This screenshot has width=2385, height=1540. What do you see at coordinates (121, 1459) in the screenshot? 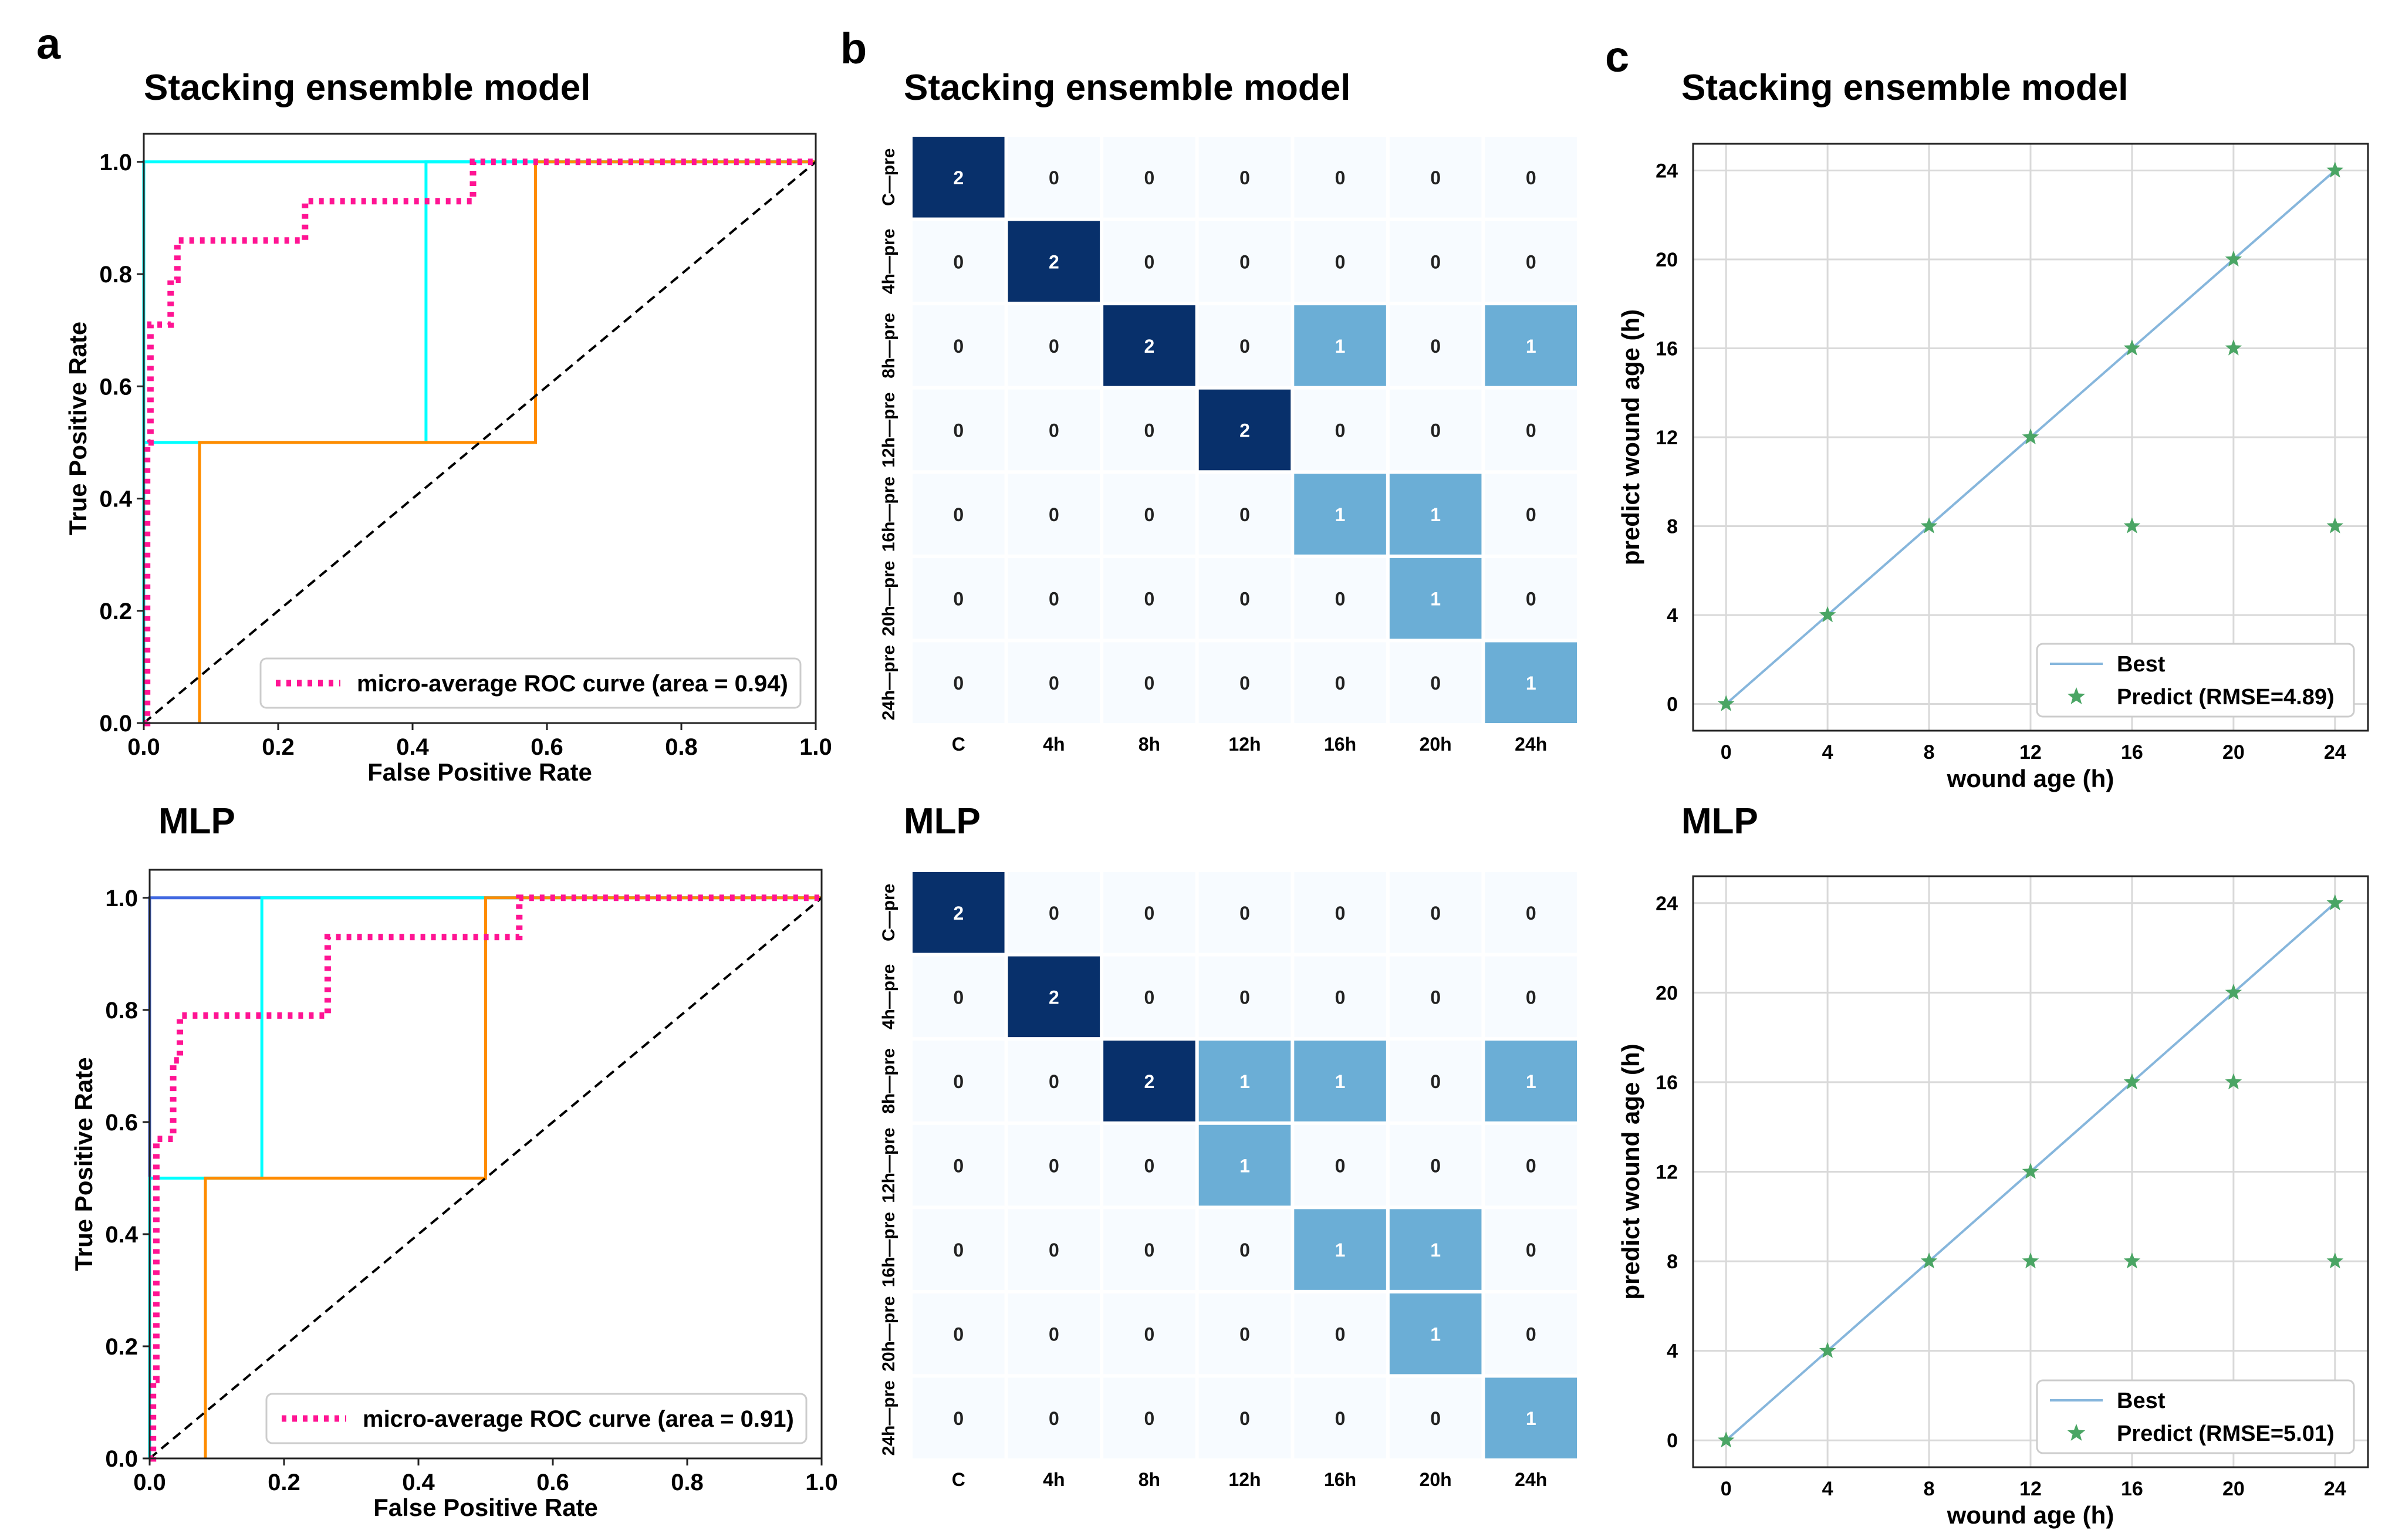
I see `y-tick-label: 0.0` at bounding box center [121, 1459].